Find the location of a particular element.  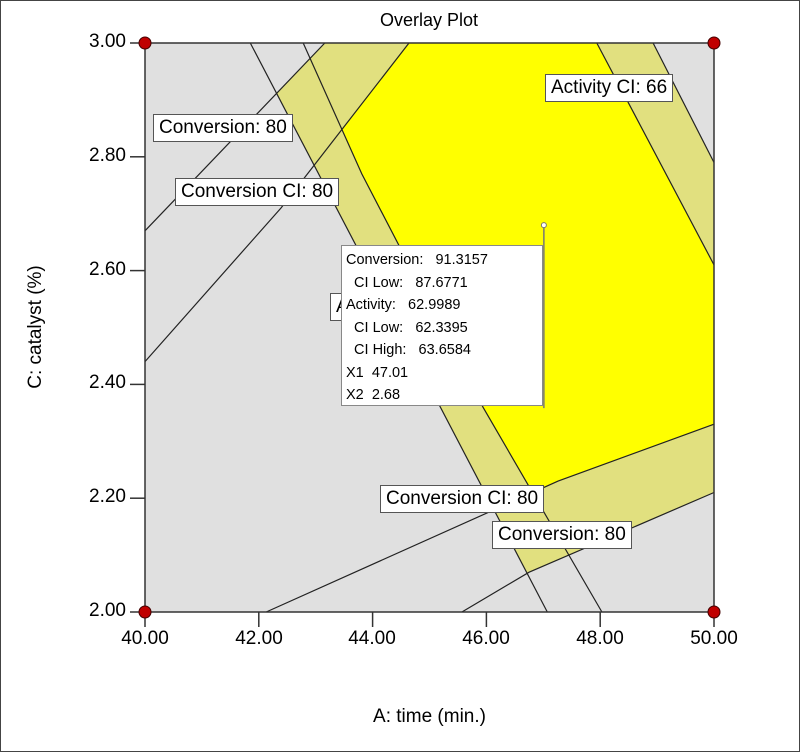

tooltip-row: X2 2.68 is located at coordinates (444, 395).